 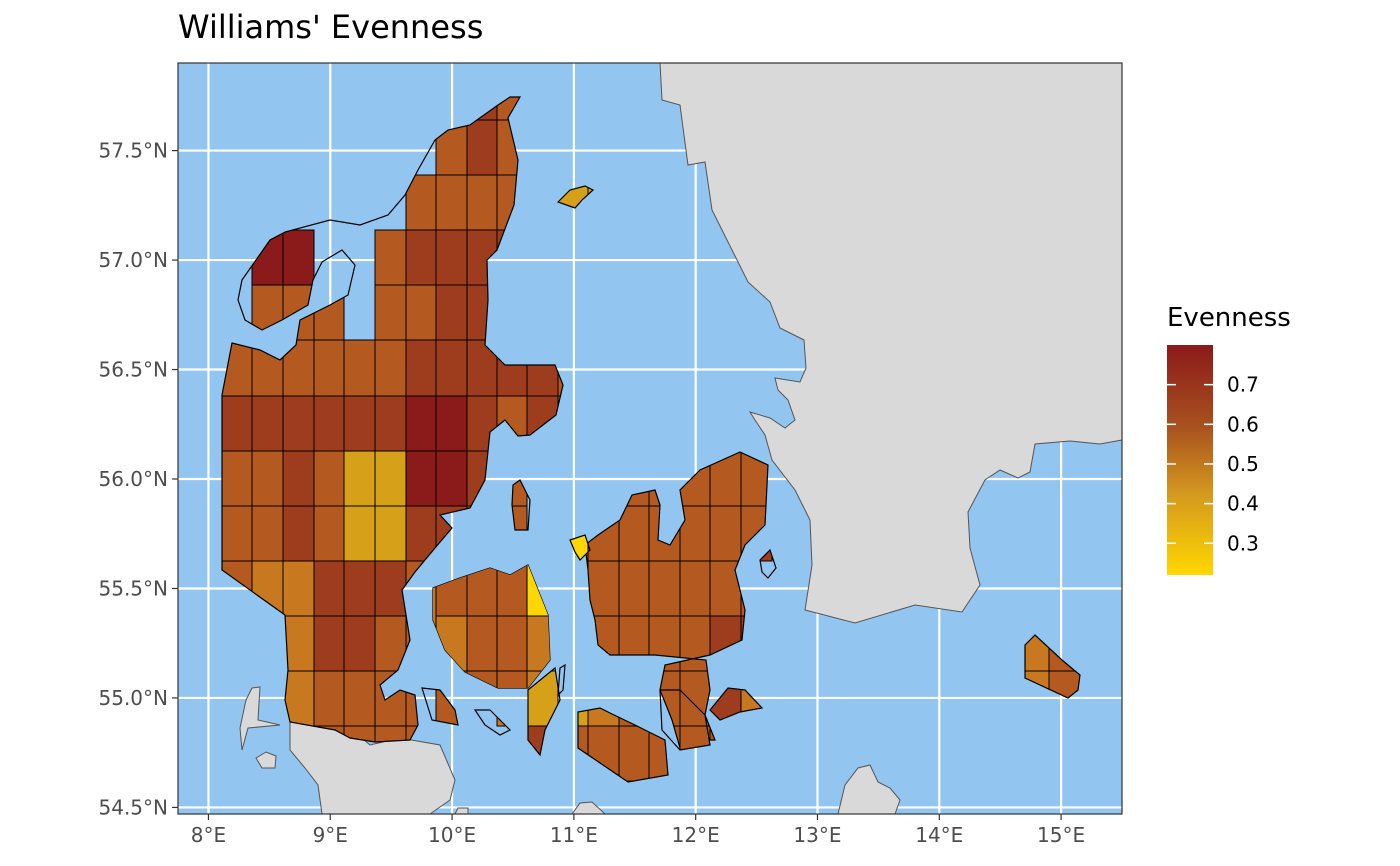 I want to click on outline-lolland, so click(x=623, y=745).